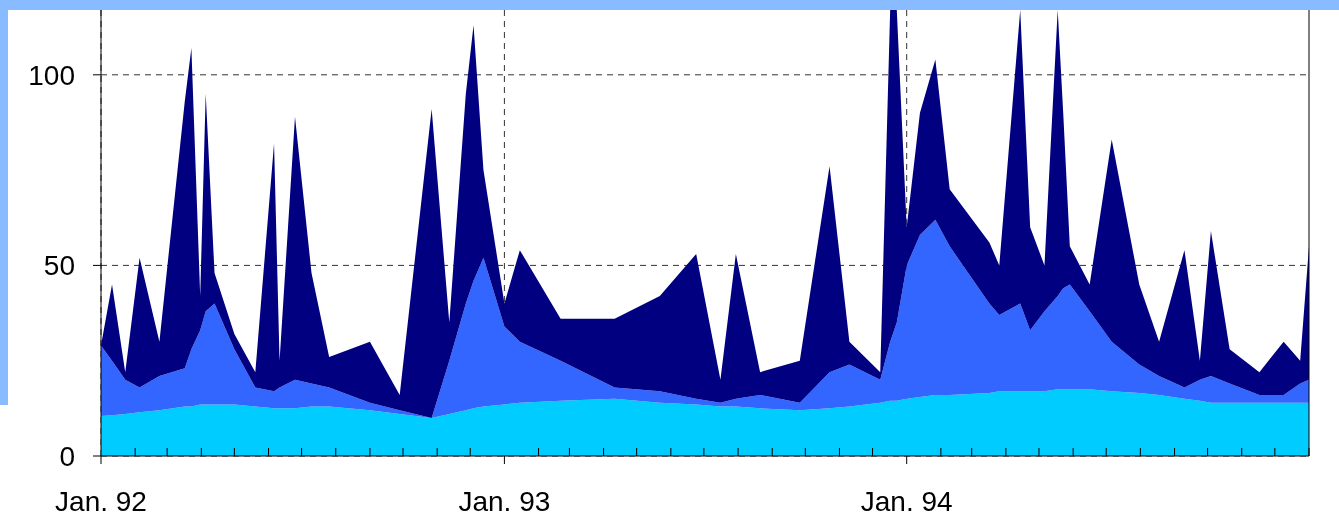 The height and width of the screenshot is (522, 1339). Describe the element at coordinates (51, 75) in the screenshot. I see `y-tick-label: 100` at that location.